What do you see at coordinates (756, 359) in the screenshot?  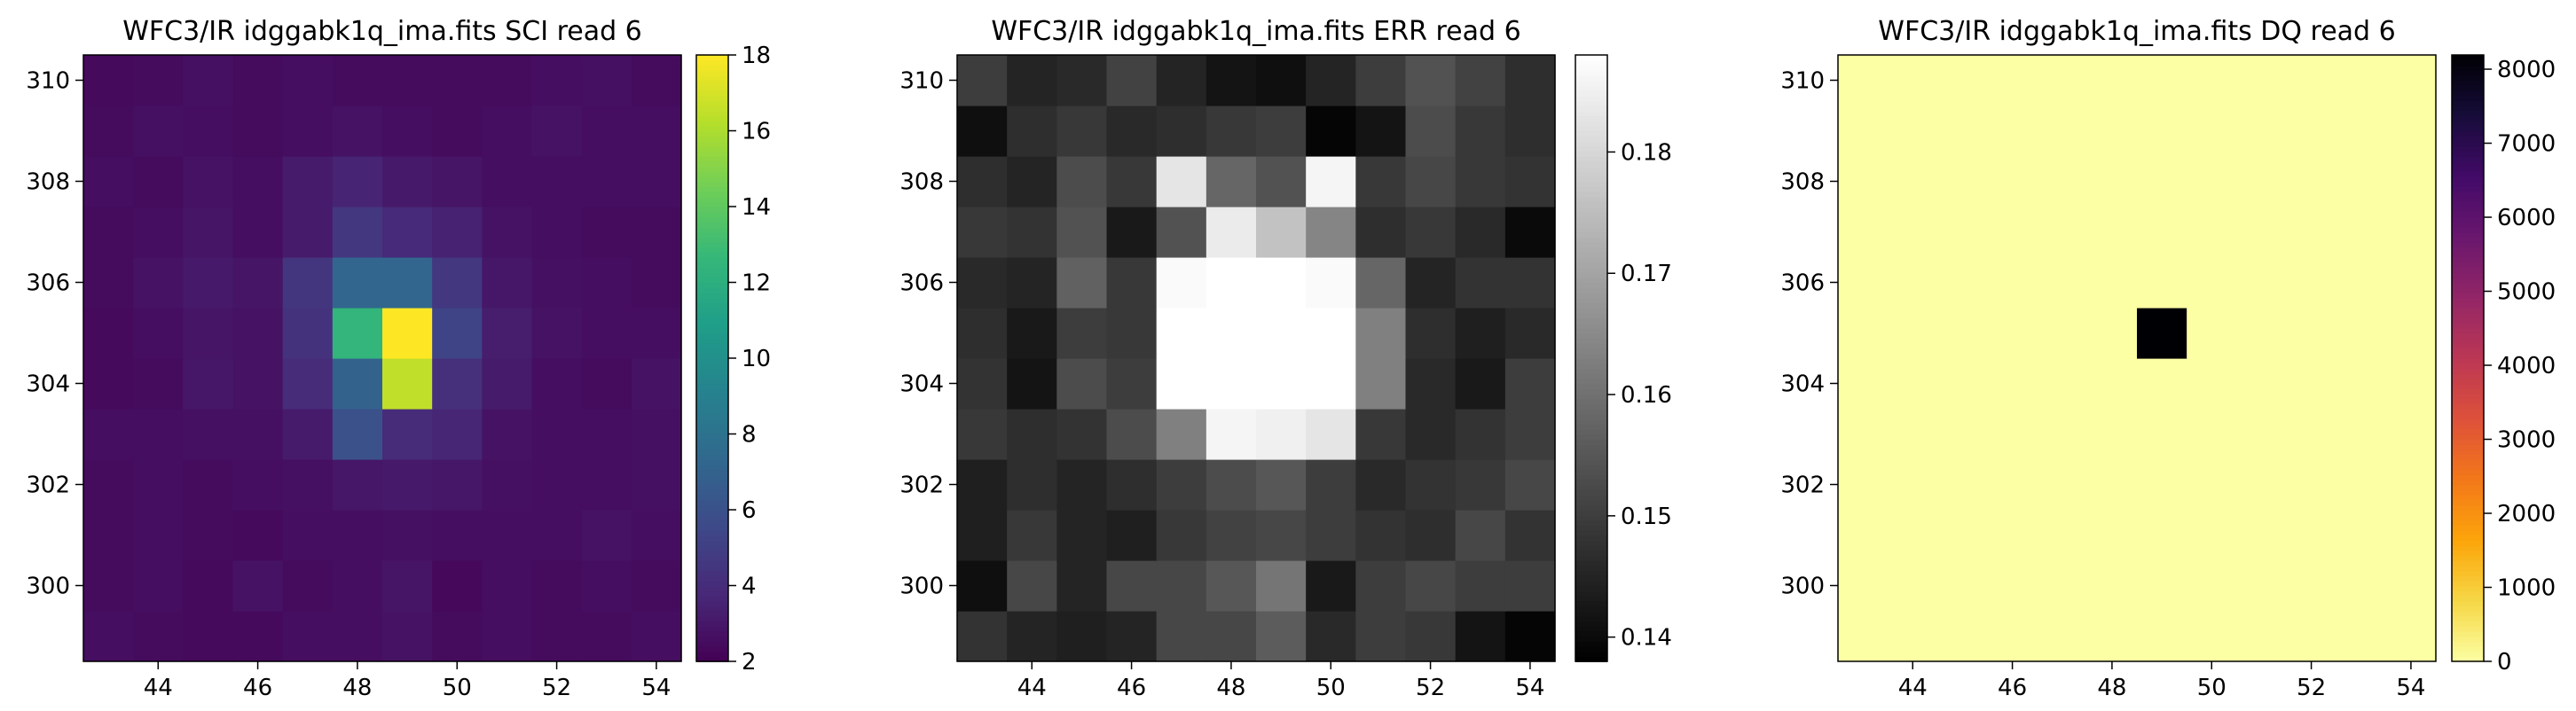 I see `colorbar-tick-label: 10` at bounding box center [756, 359].